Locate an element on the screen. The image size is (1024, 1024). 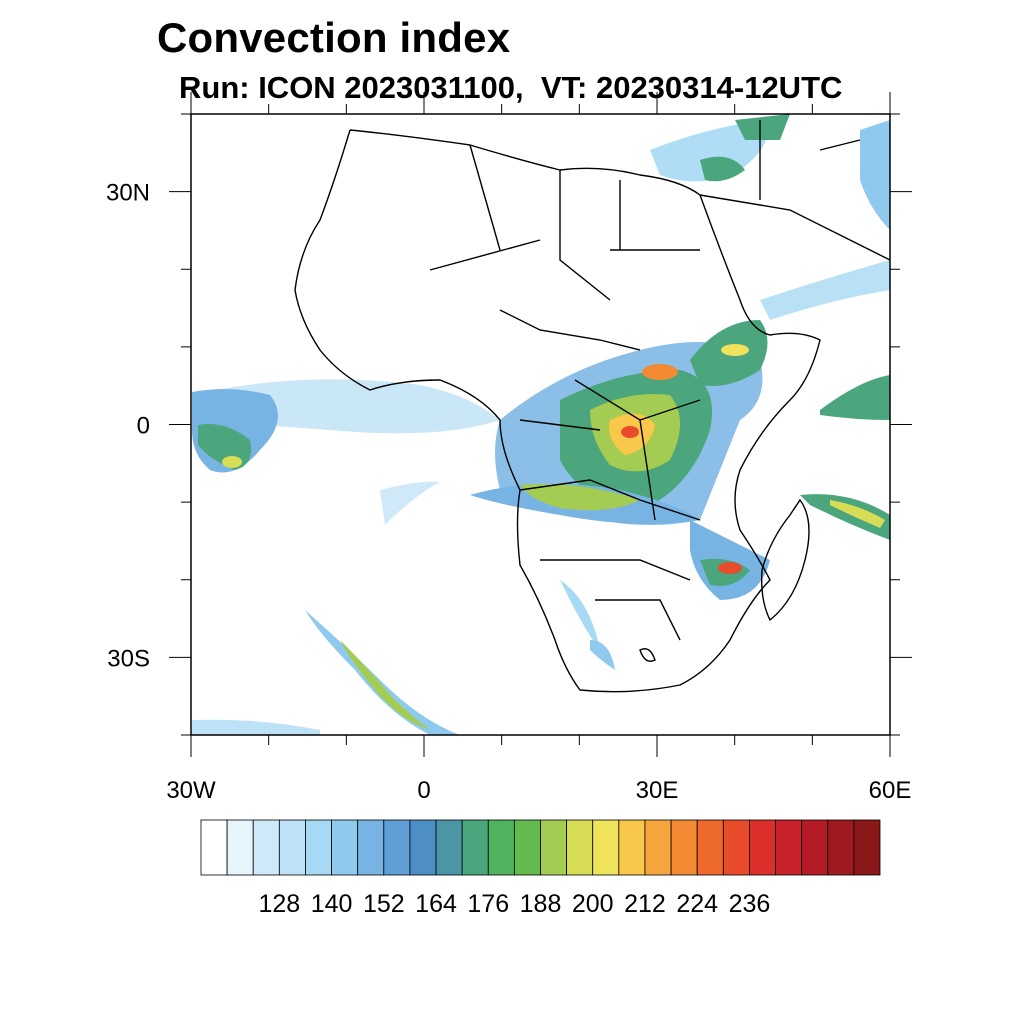
x-tick-label: 0 is located at coordinates (423, 790).